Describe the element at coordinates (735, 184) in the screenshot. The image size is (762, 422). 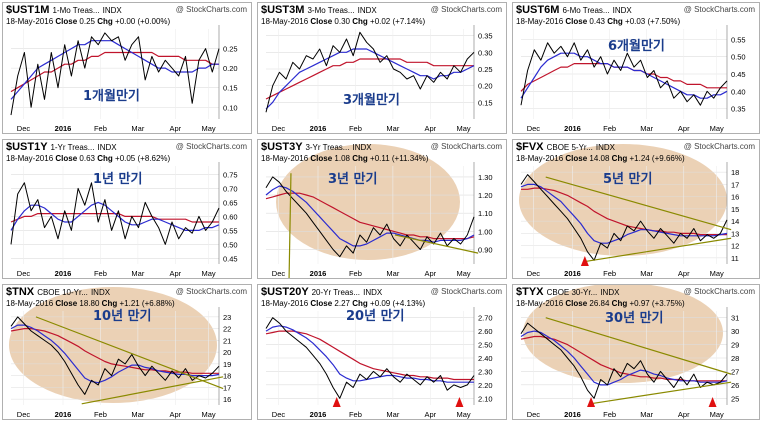
I see `y-tick-label: 17` at that location.